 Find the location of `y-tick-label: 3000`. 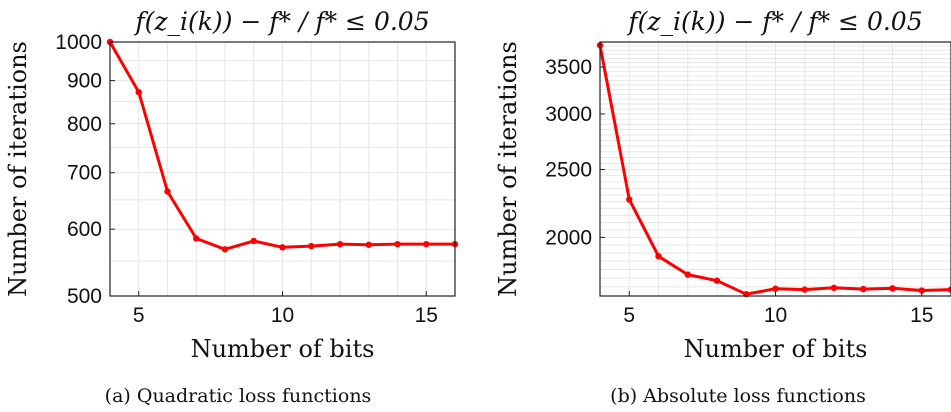

y-tick-label: 3000 is located at coordinates (568, 114).